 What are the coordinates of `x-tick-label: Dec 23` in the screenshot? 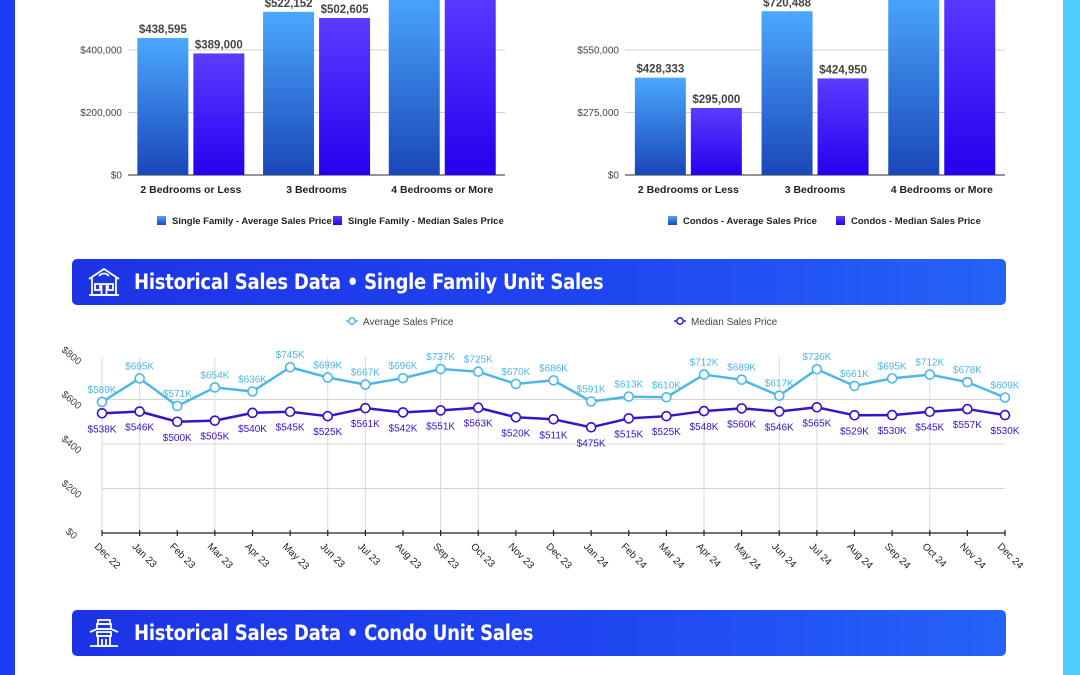 It's located at (558, 556).